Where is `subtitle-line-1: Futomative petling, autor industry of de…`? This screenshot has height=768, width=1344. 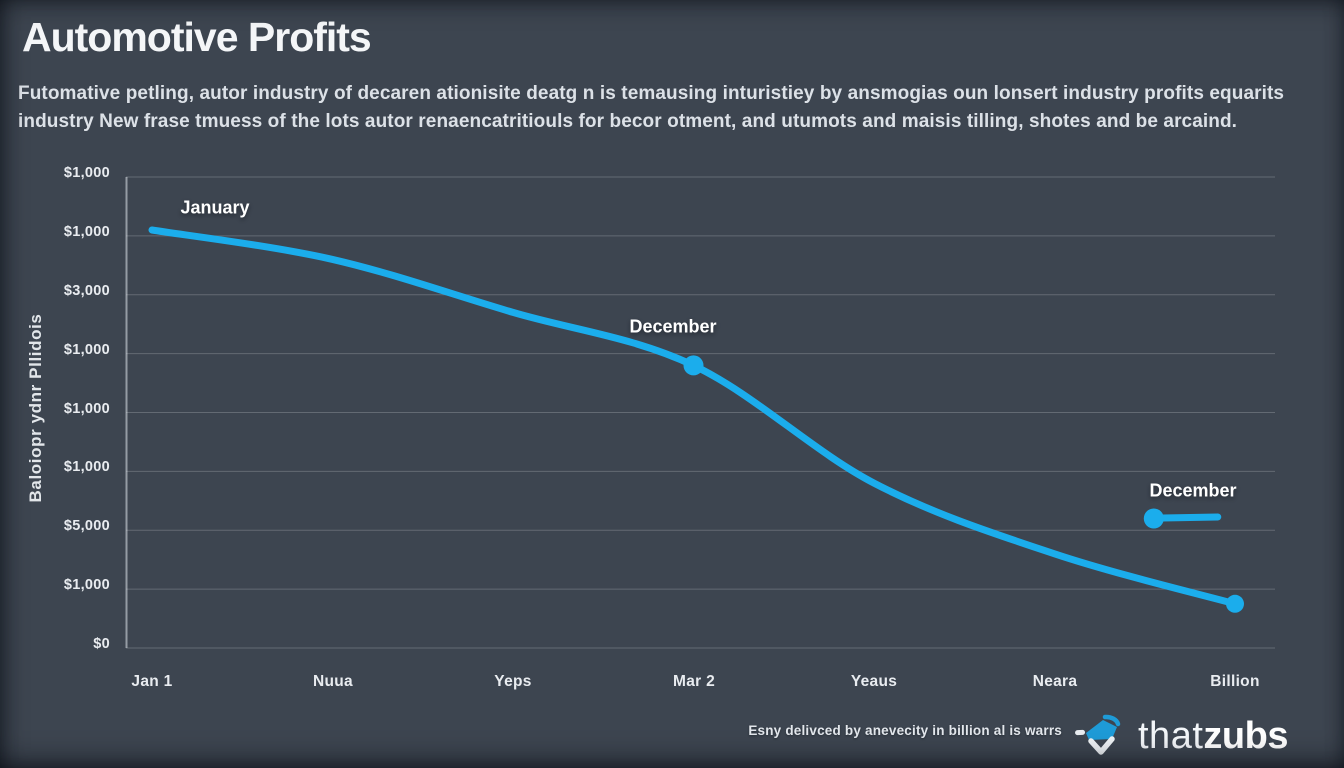
subtitle-line-1: Futomative petling, autor industry of de… is located at coordinates (651, 93).